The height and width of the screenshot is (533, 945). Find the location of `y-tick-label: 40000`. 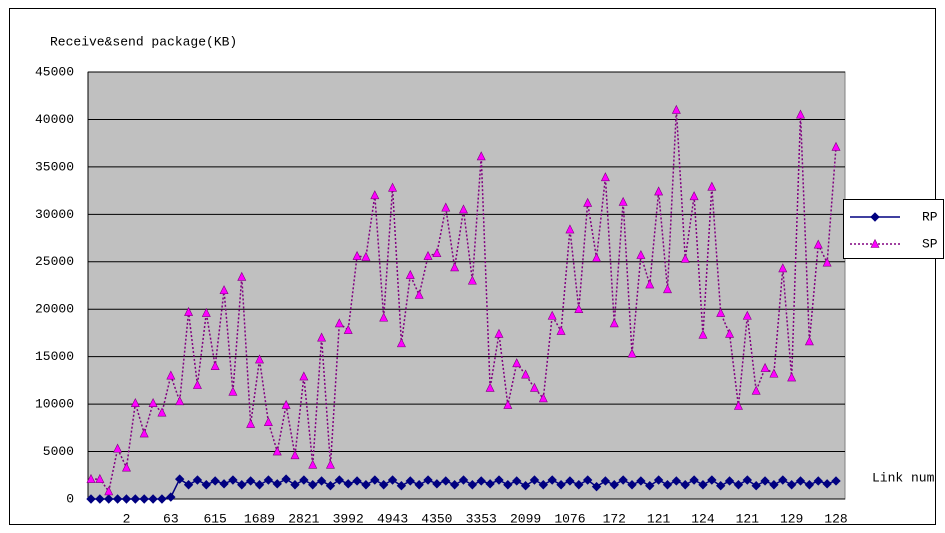

y-tick-label: 40000 is located at coordinates (54, 119).